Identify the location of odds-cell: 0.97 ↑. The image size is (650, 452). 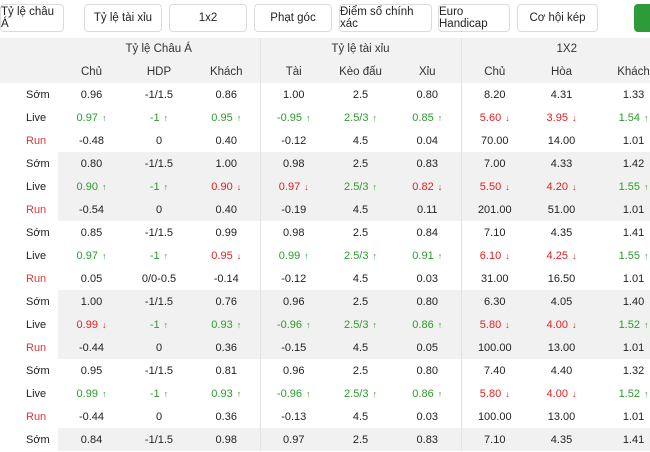
(91, 255).